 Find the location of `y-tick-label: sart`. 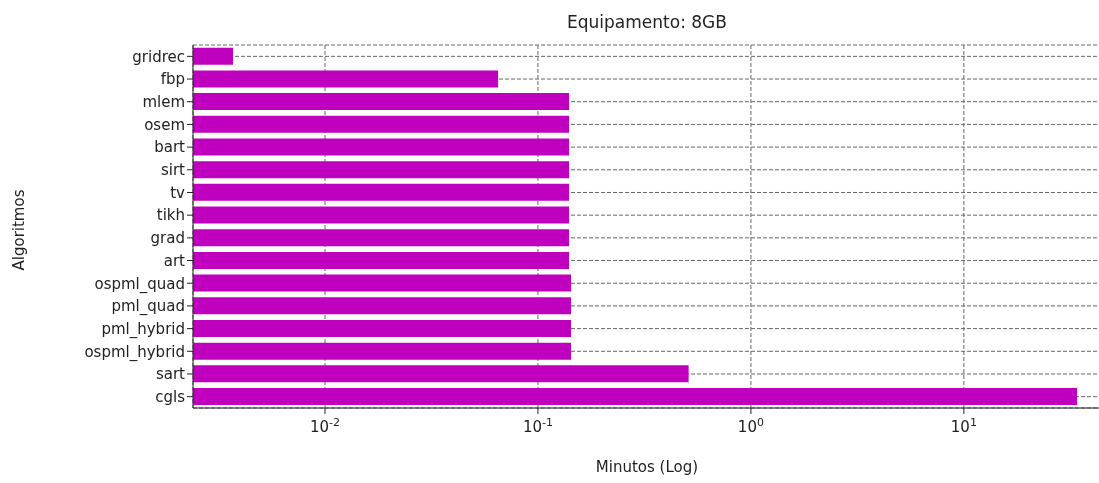

y-tick-label: sart is located at coordinates (170, 374).